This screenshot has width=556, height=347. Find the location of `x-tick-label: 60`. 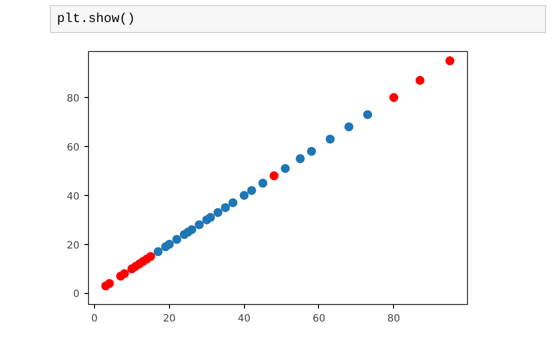

x-tick-label: 60 is located at coordinates (319, 319).